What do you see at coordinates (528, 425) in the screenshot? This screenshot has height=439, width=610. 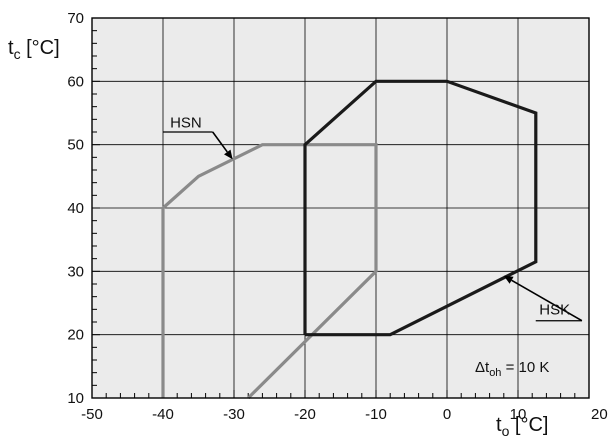 I see `x-axis-title-unit: [°C]` at bounding box center [528, 425].